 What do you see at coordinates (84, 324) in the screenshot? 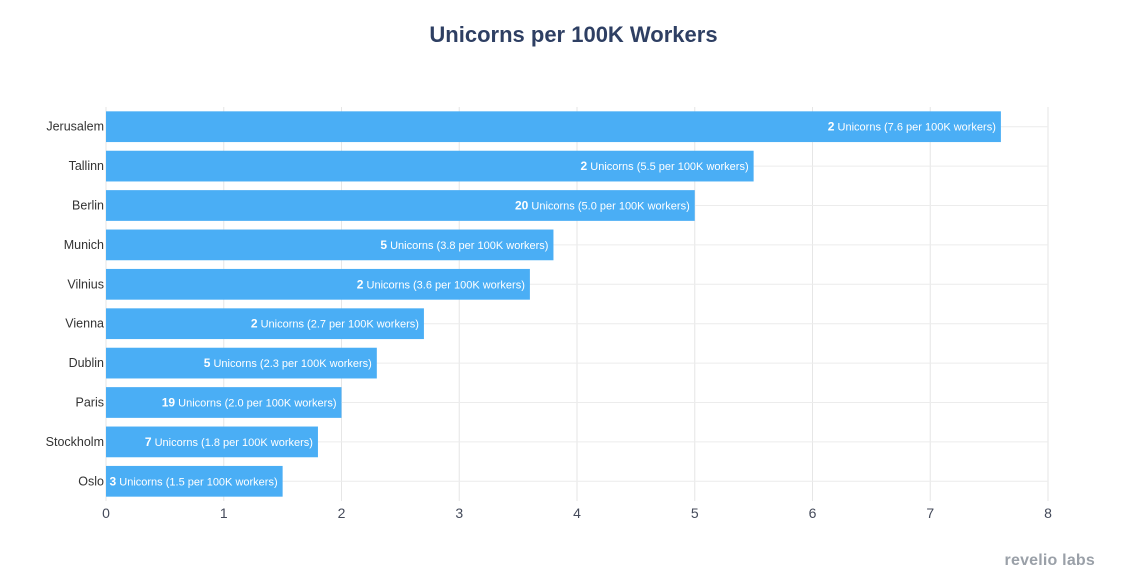
I see `category-label: Vienna` at bounding box center [84, 324].